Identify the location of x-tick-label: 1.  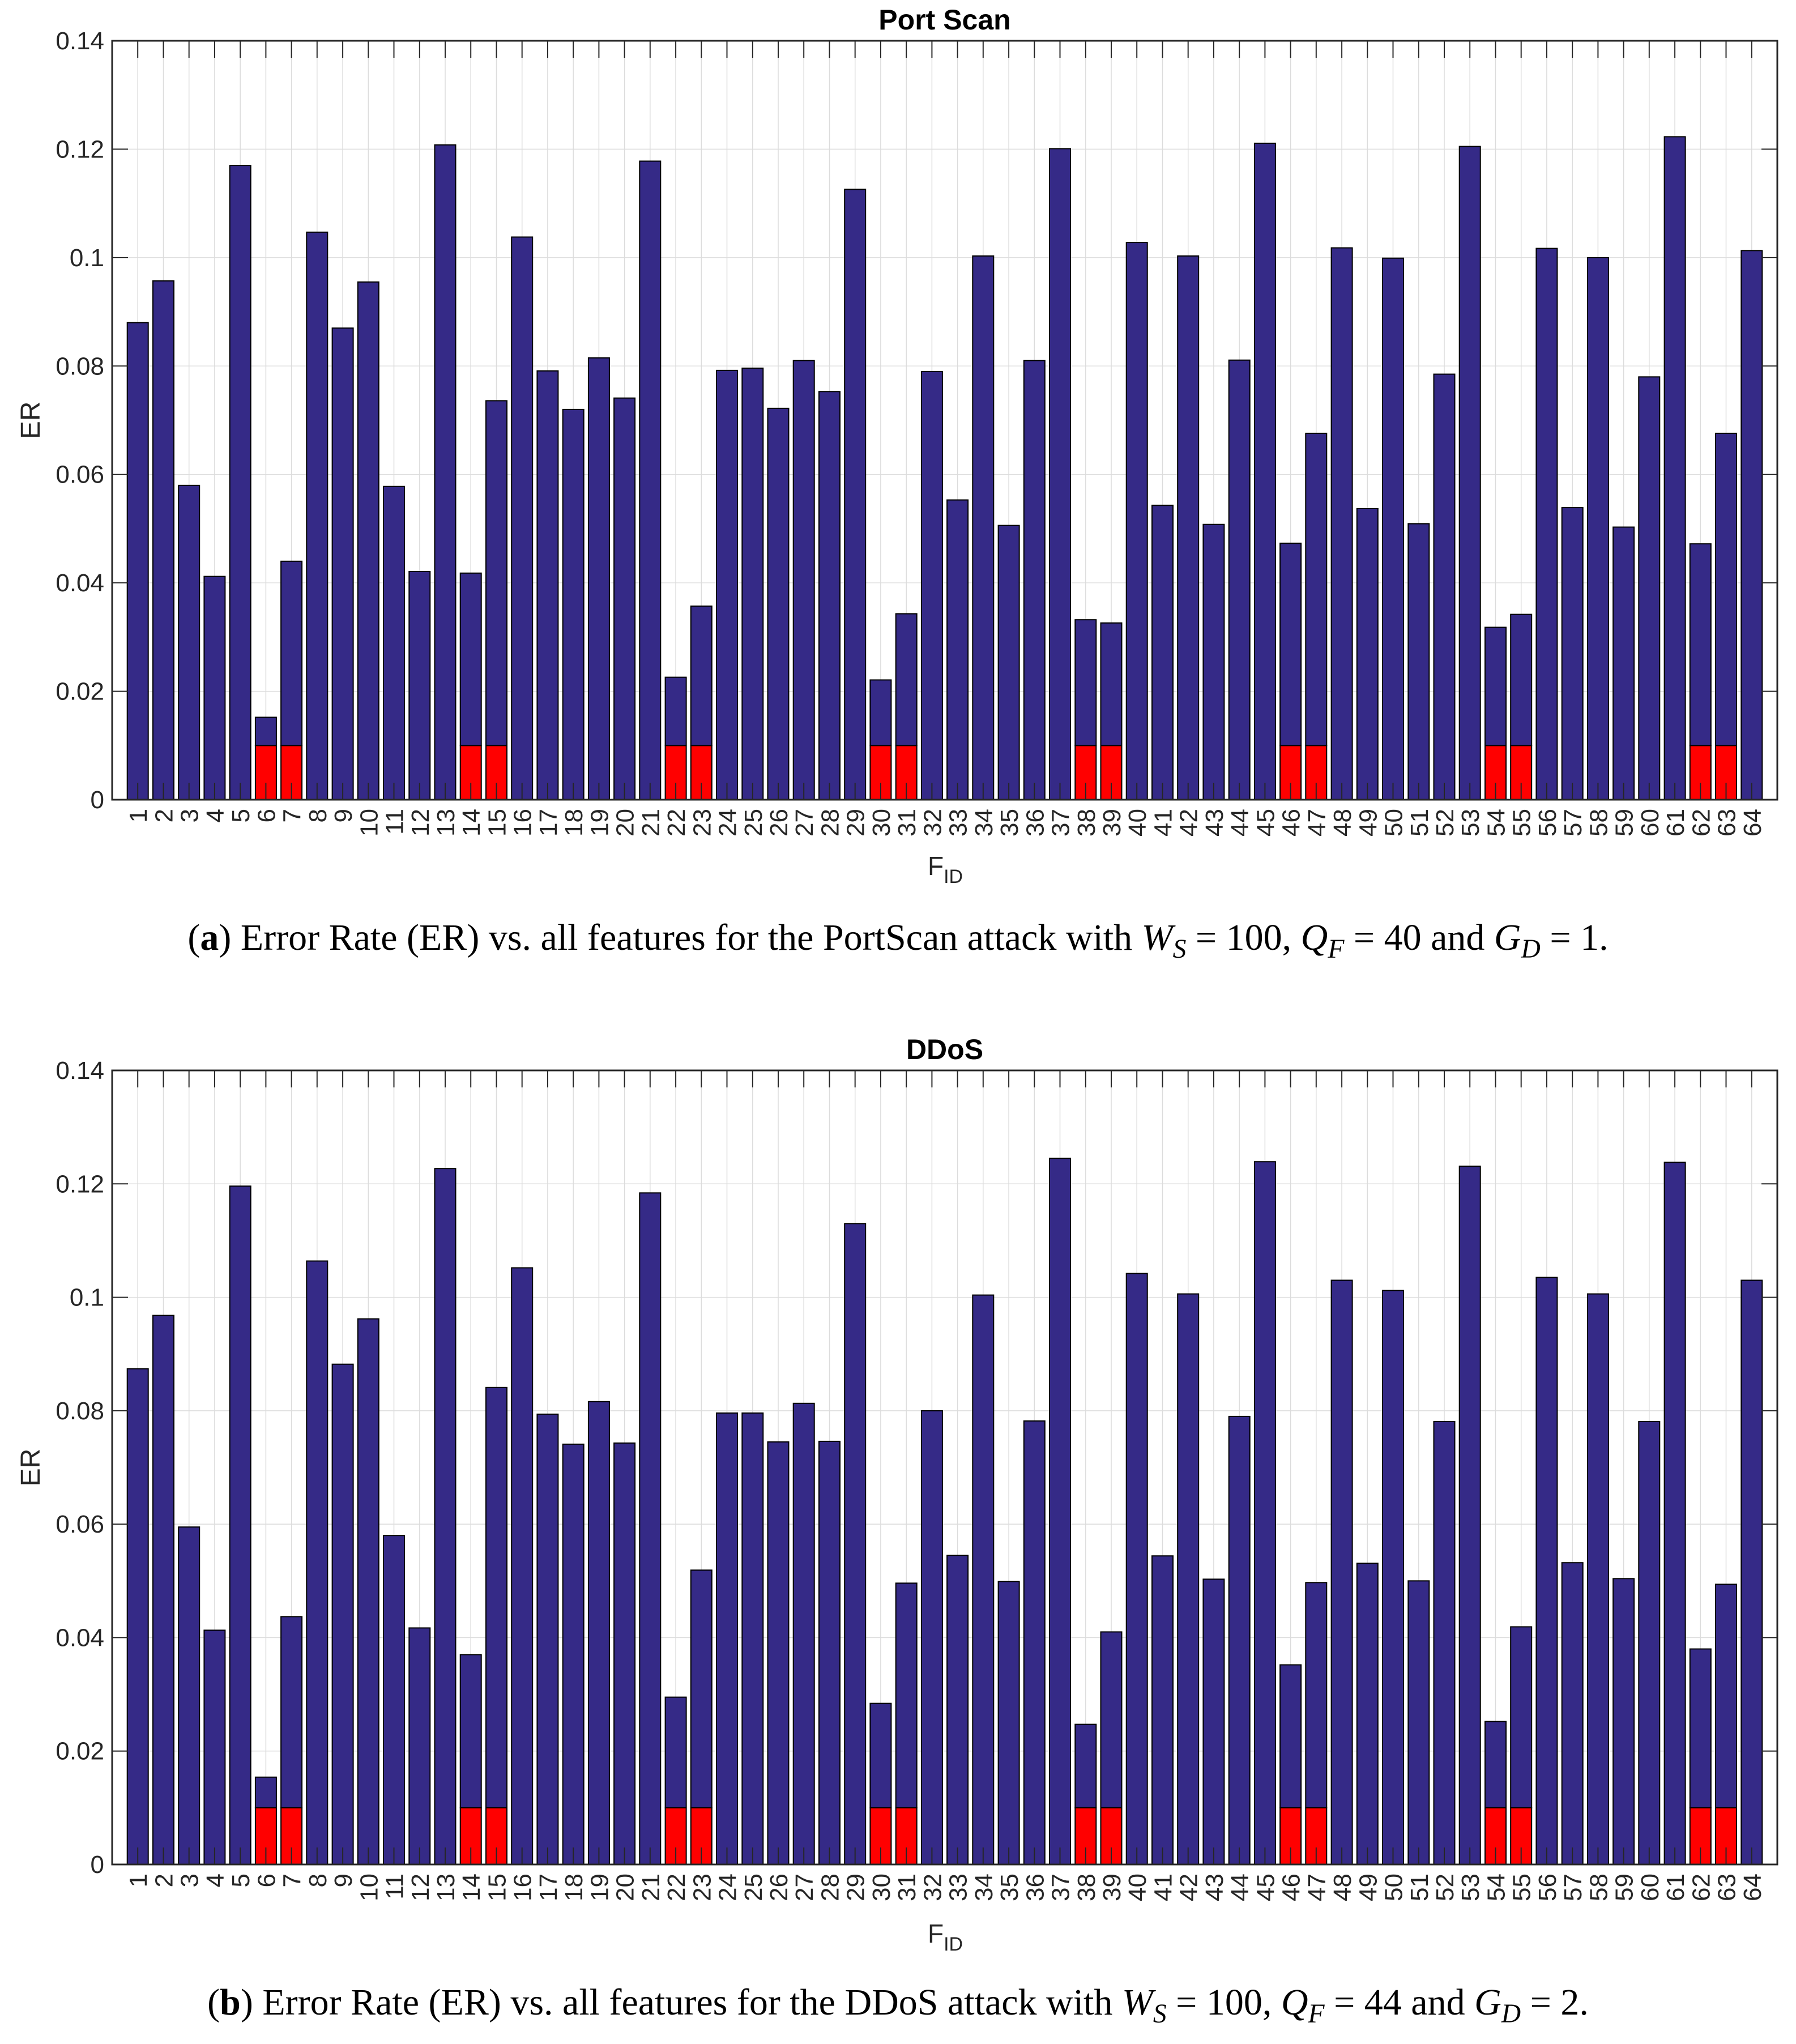
(138, 1880).